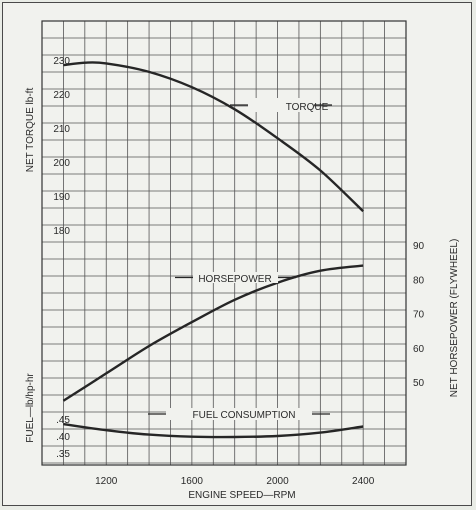 The image size is (476, 510). Describe the element at coordinates (363, 481) in the screenshot. I see `x-tick-label: 2400` at that location.